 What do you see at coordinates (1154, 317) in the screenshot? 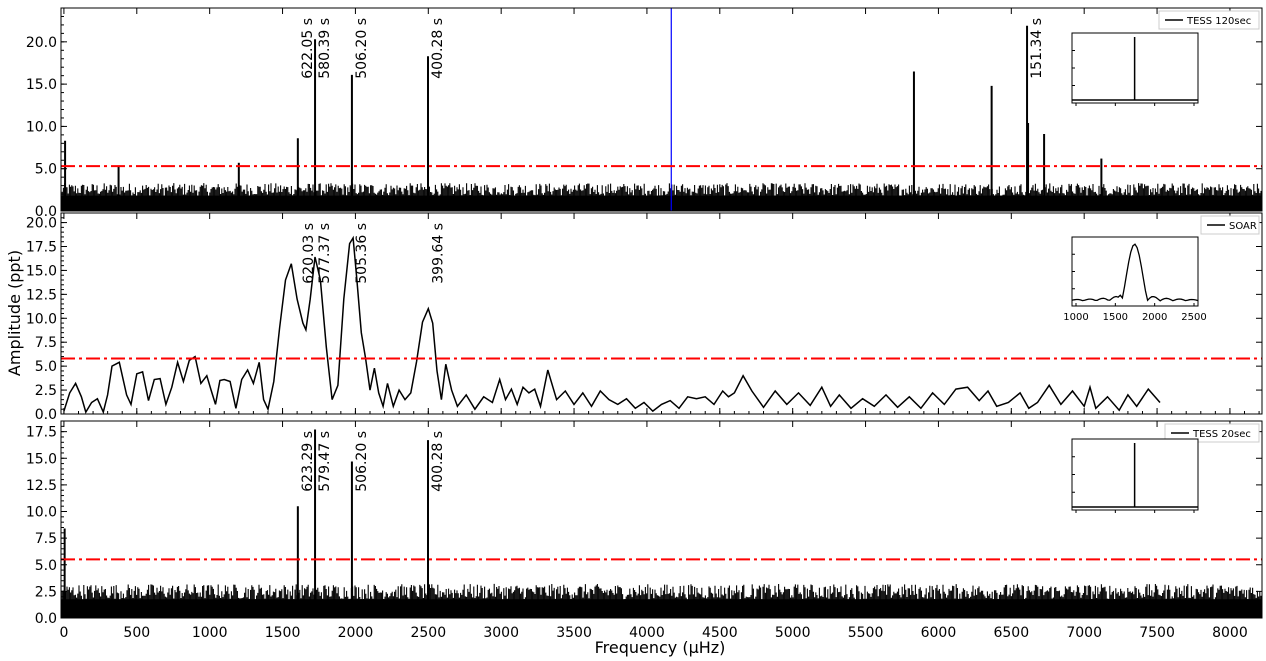
I see `inset-x-tick-label: 2000` at bounding box center [1154, 317].